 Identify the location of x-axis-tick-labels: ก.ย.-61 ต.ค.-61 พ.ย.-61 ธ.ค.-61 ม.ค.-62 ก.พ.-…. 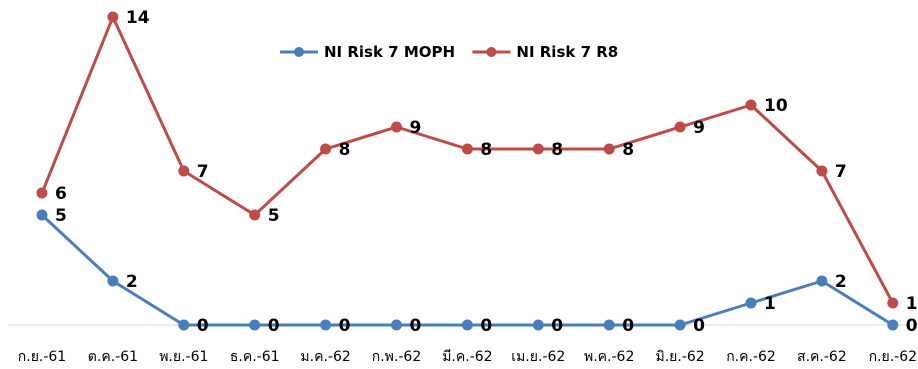
(467, 357).